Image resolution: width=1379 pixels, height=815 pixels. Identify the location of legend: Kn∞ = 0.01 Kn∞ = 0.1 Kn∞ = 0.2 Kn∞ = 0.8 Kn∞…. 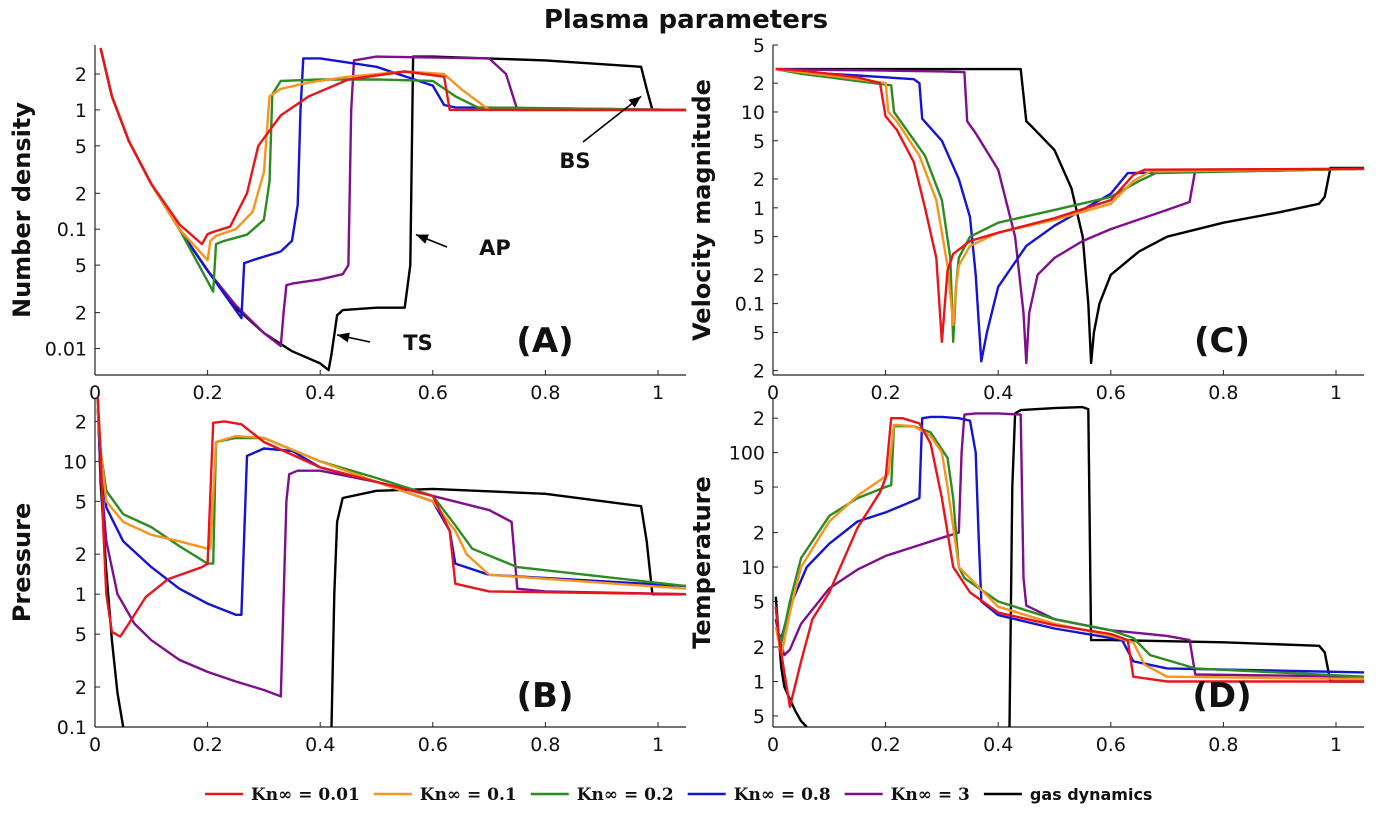
(678, 795).